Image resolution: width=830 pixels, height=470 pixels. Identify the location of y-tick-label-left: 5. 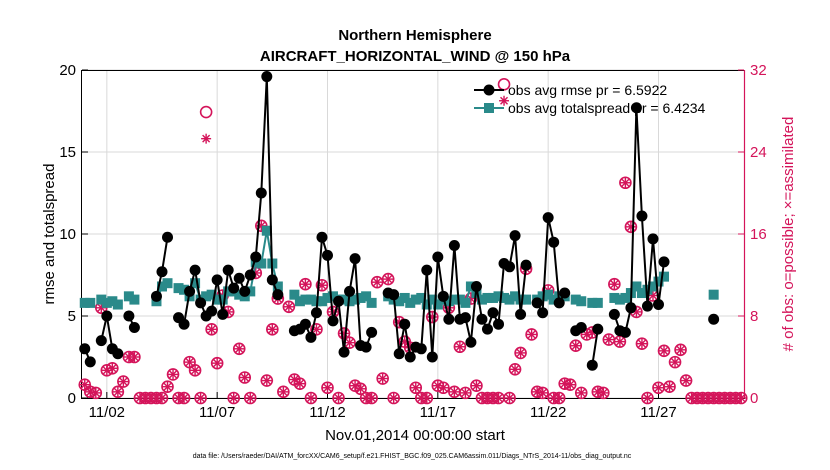
(72, 316).